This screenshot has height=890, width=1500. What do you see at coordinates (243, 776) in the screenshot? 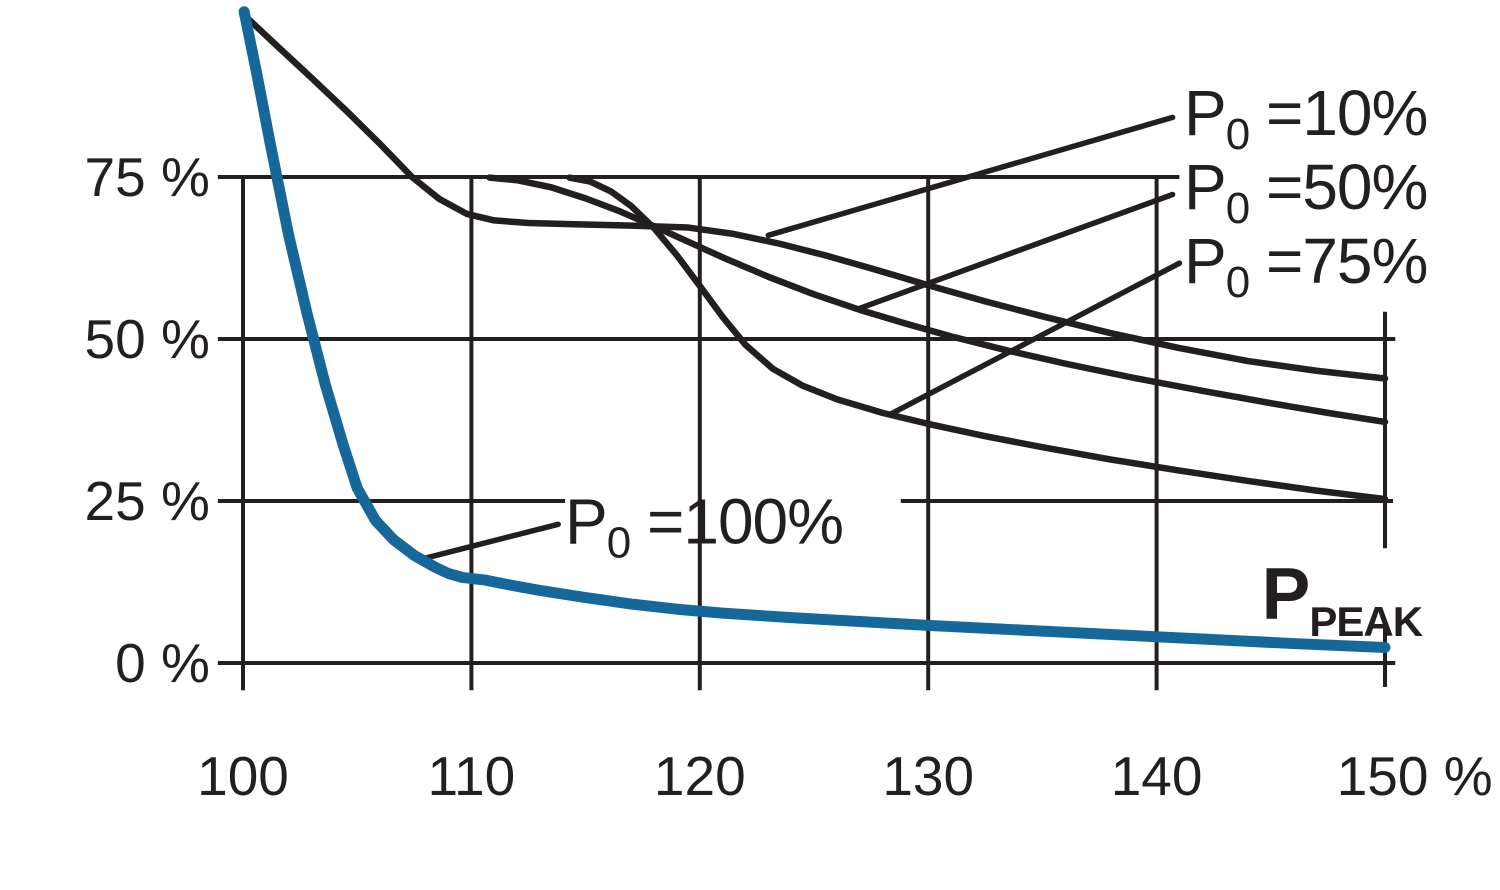
I see `x-tick-label-100: 100` at bounding box center [243, 776].